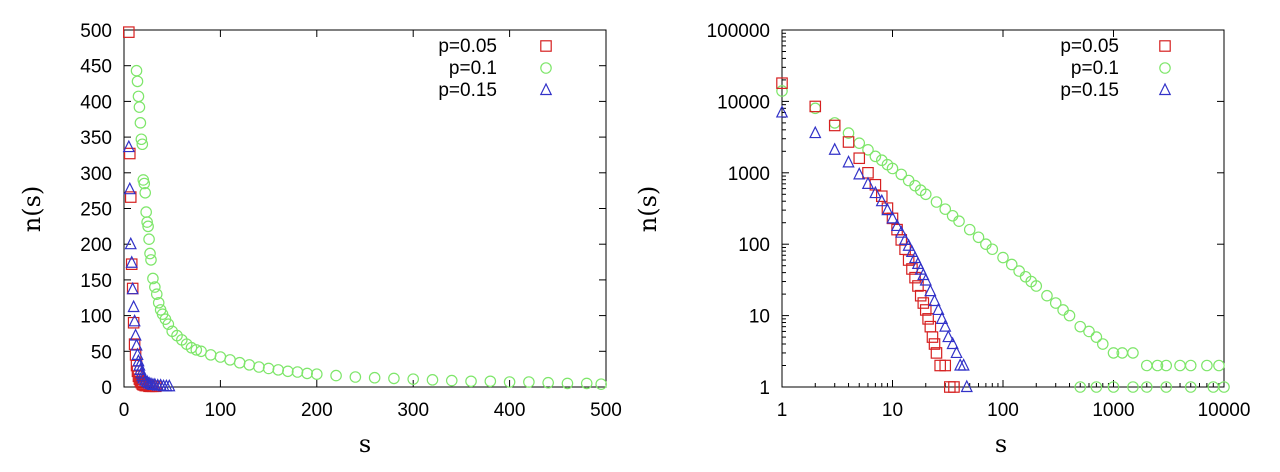  I want to click on y-tick-label: 100, so click(96, 317).